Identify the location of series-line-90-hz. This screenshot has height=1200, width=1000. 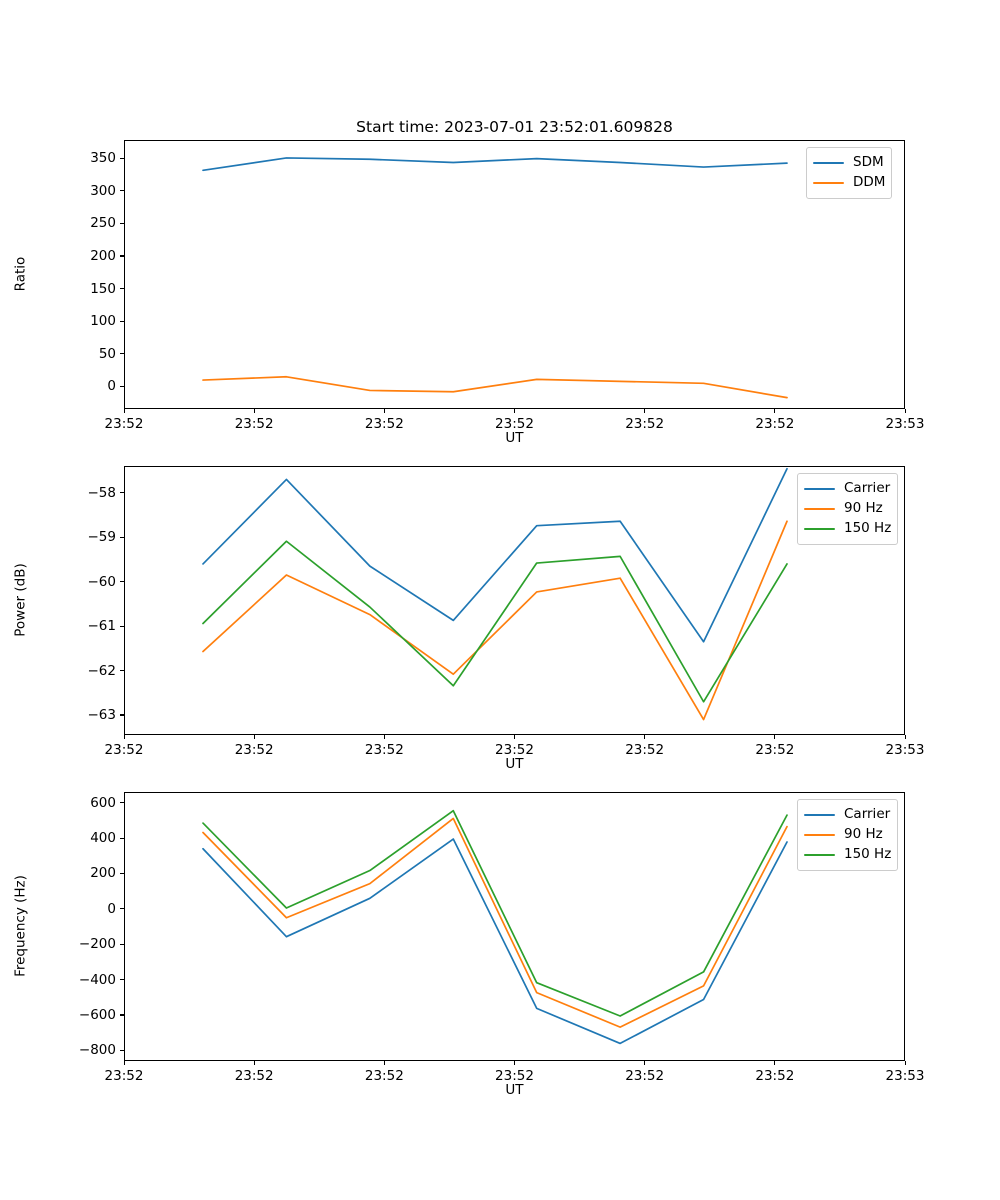
(495, 620).